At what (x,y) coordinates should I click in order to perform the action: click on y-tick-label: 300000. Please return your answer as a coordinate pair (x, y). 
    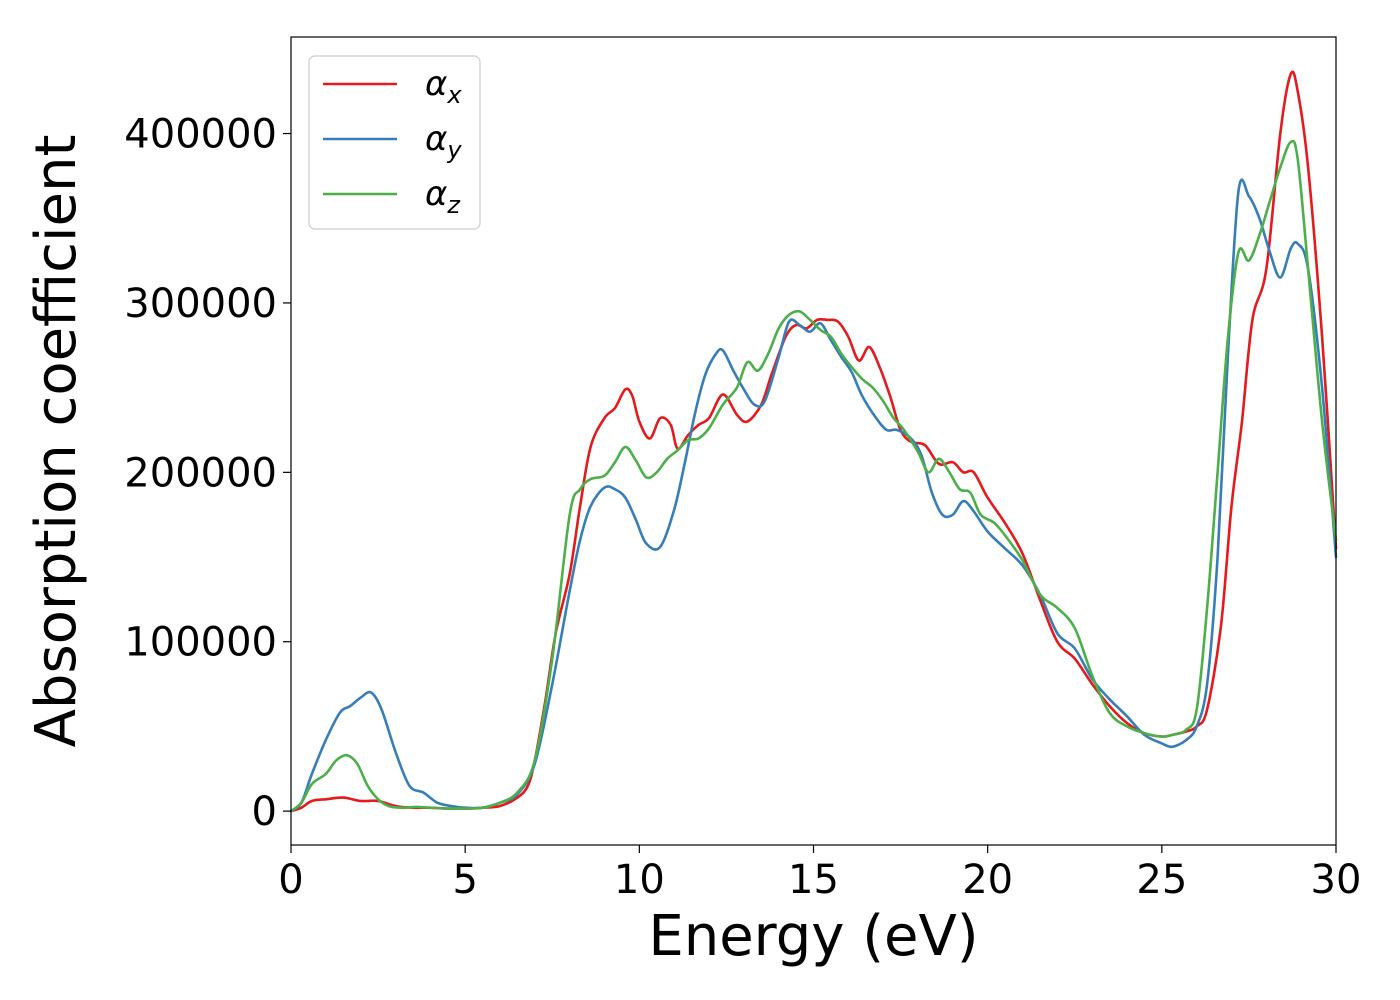
    Looking at the image, I should click on (200, 304).